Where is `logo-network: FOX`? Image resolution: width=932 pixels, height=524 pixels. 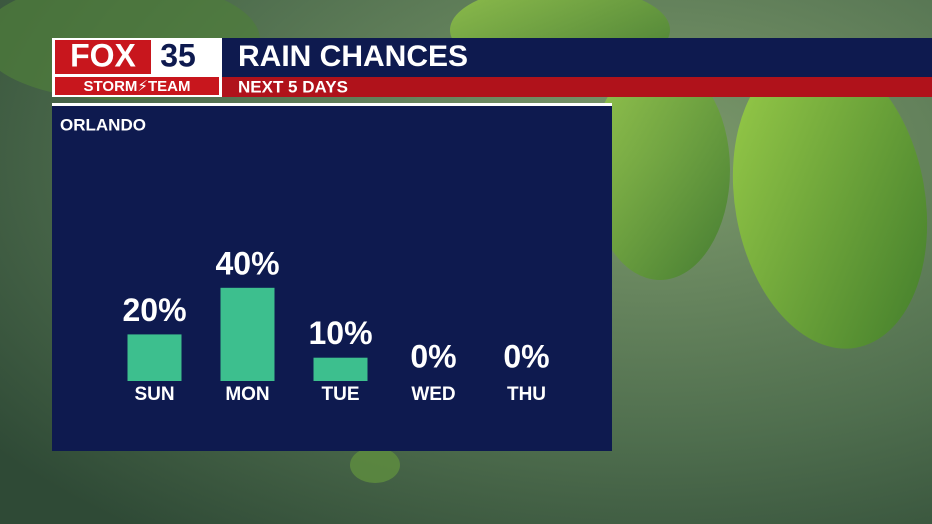 logo-network: FOX is located at coordinates (103, 55).